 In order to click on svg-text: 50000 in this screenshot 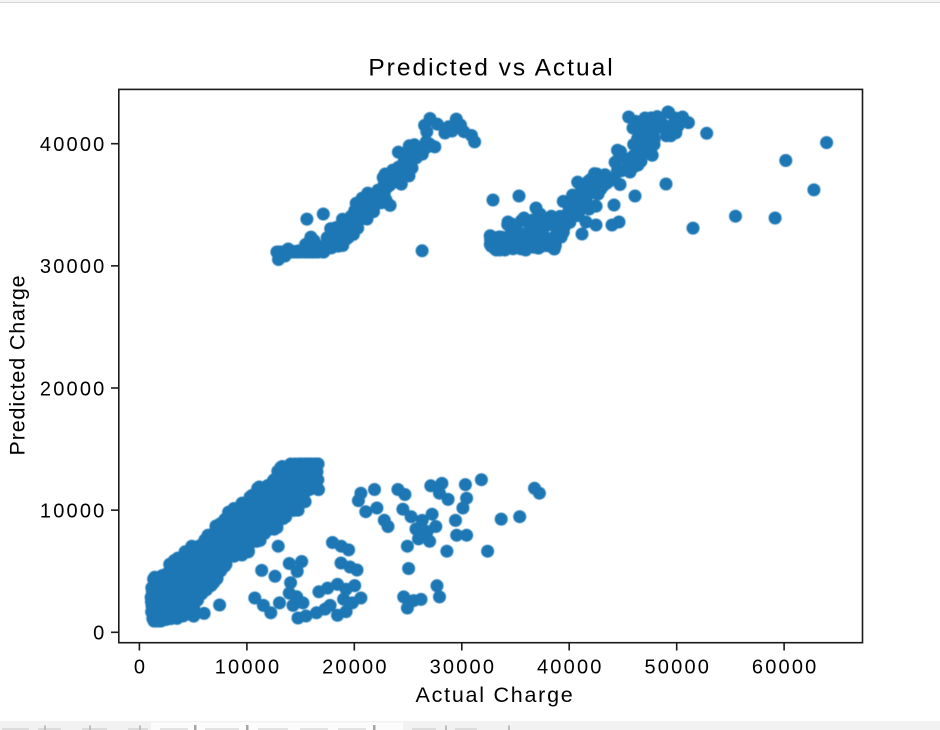, I will do `click(677, 668)`.